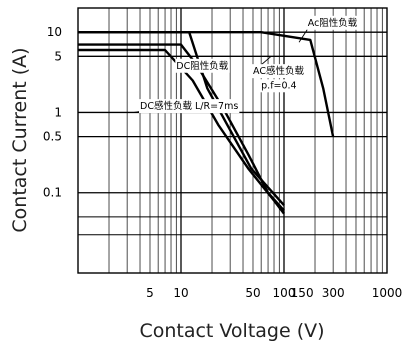  What do you see at coordinates (333, 293) in the screenshot?
I see `x-tick-label: 300` at bounding box center [333, 293].